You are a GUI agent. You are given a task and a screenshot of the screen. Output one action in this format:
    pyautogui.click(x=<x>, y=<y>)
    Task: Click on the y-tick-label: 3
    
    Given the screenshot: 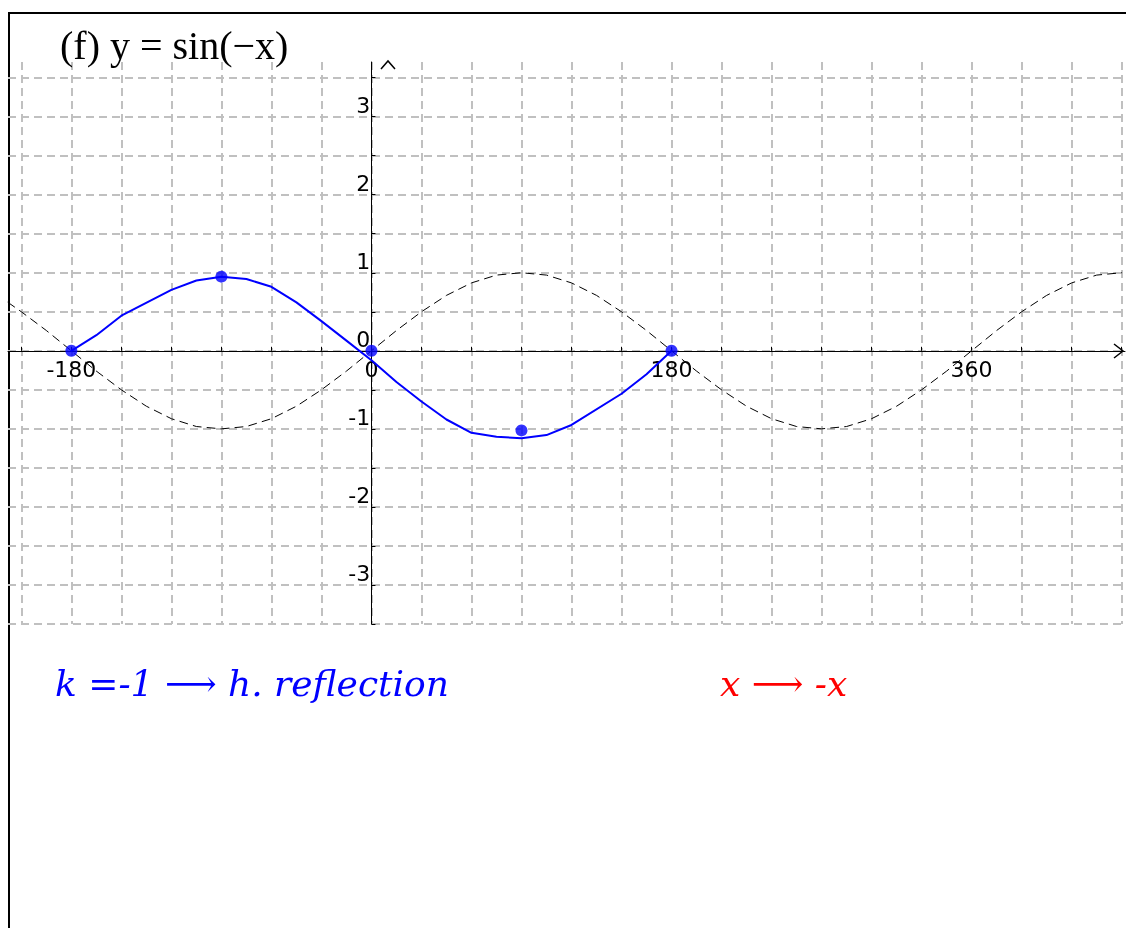 What is the action you would take?
    pyautogui.click(x=363, y=106)
    